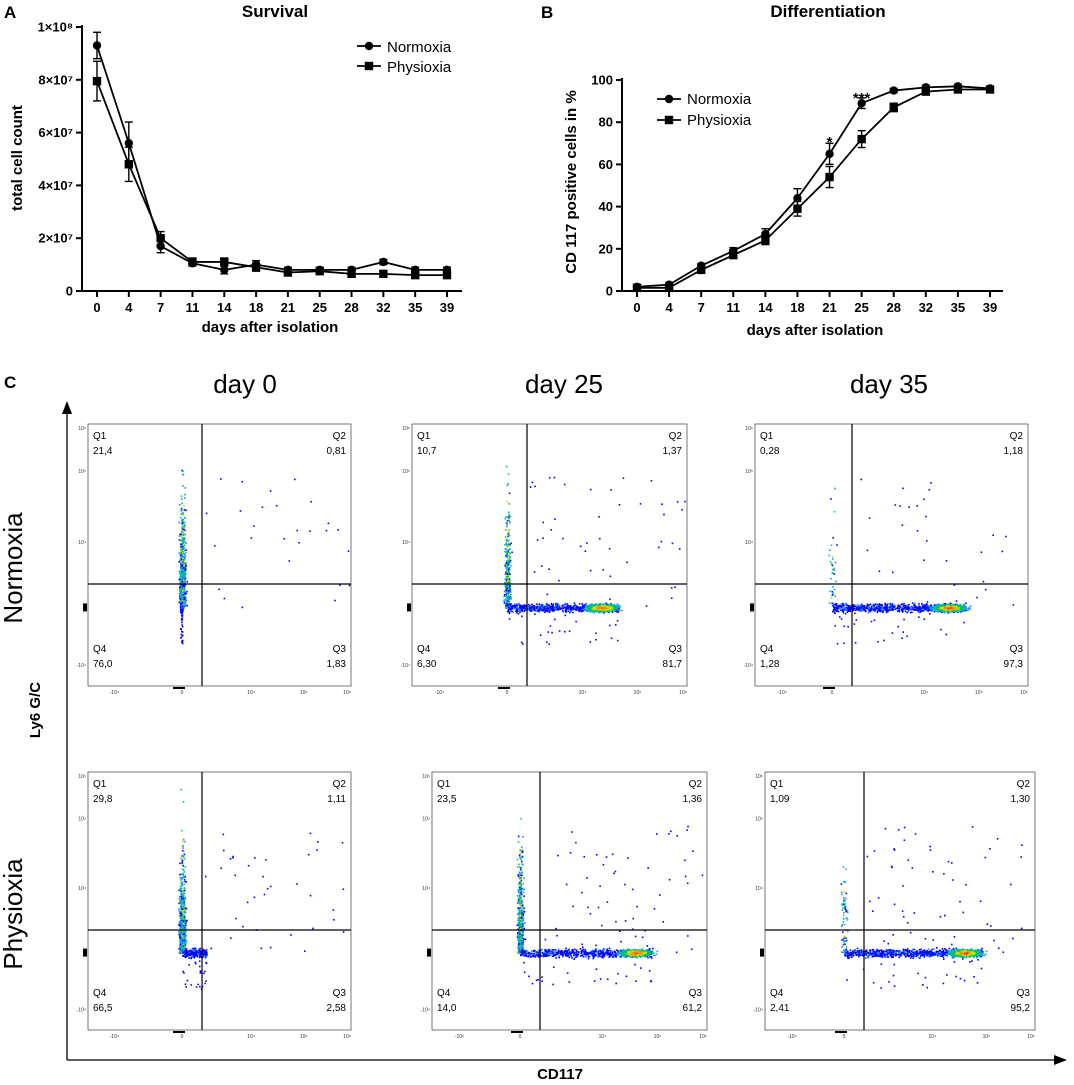 Image resolution: width=1074 pixels, height=1085 pixels. Describe the element at coordinates (1024, 693) in the screenshot. I see `flow-x-tick-label: 10⁶` at that location.